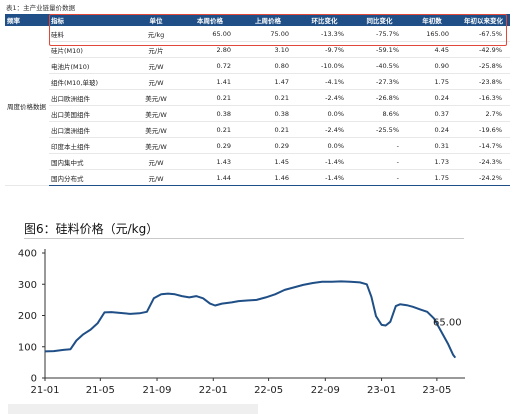 Image resolution: width=515 pixels, height=414 pixels. What do you see at coordinates (379, 113) in the screenshot?
I see `cell-yoy: 8.6%` at bounding box center [379, 113].